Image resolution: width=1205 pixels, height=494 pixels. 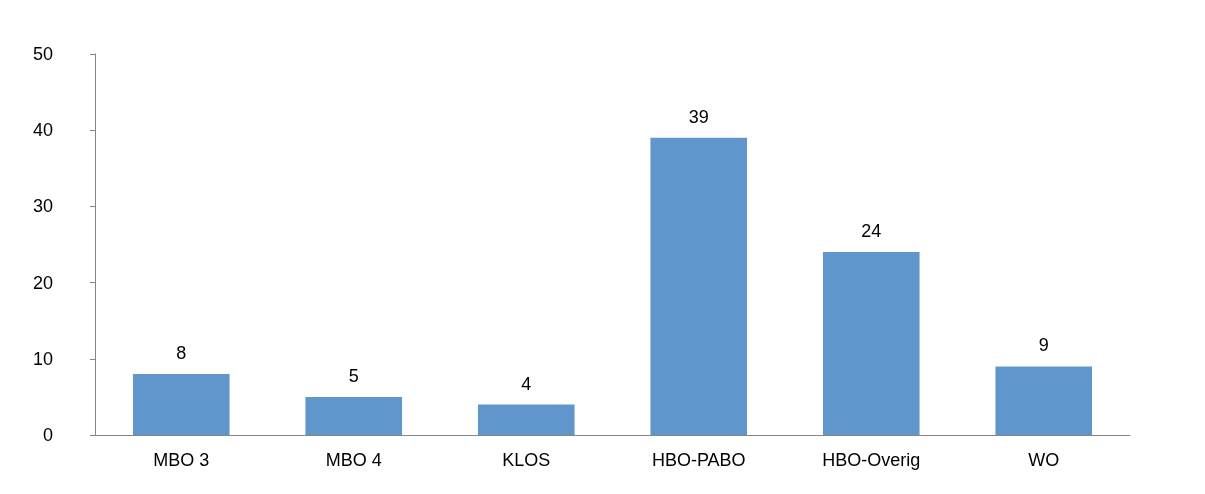 What do you see at coordinates (871, 231) in the screenshot?
I see `data-label: 24` at bounding box center [871, 231].